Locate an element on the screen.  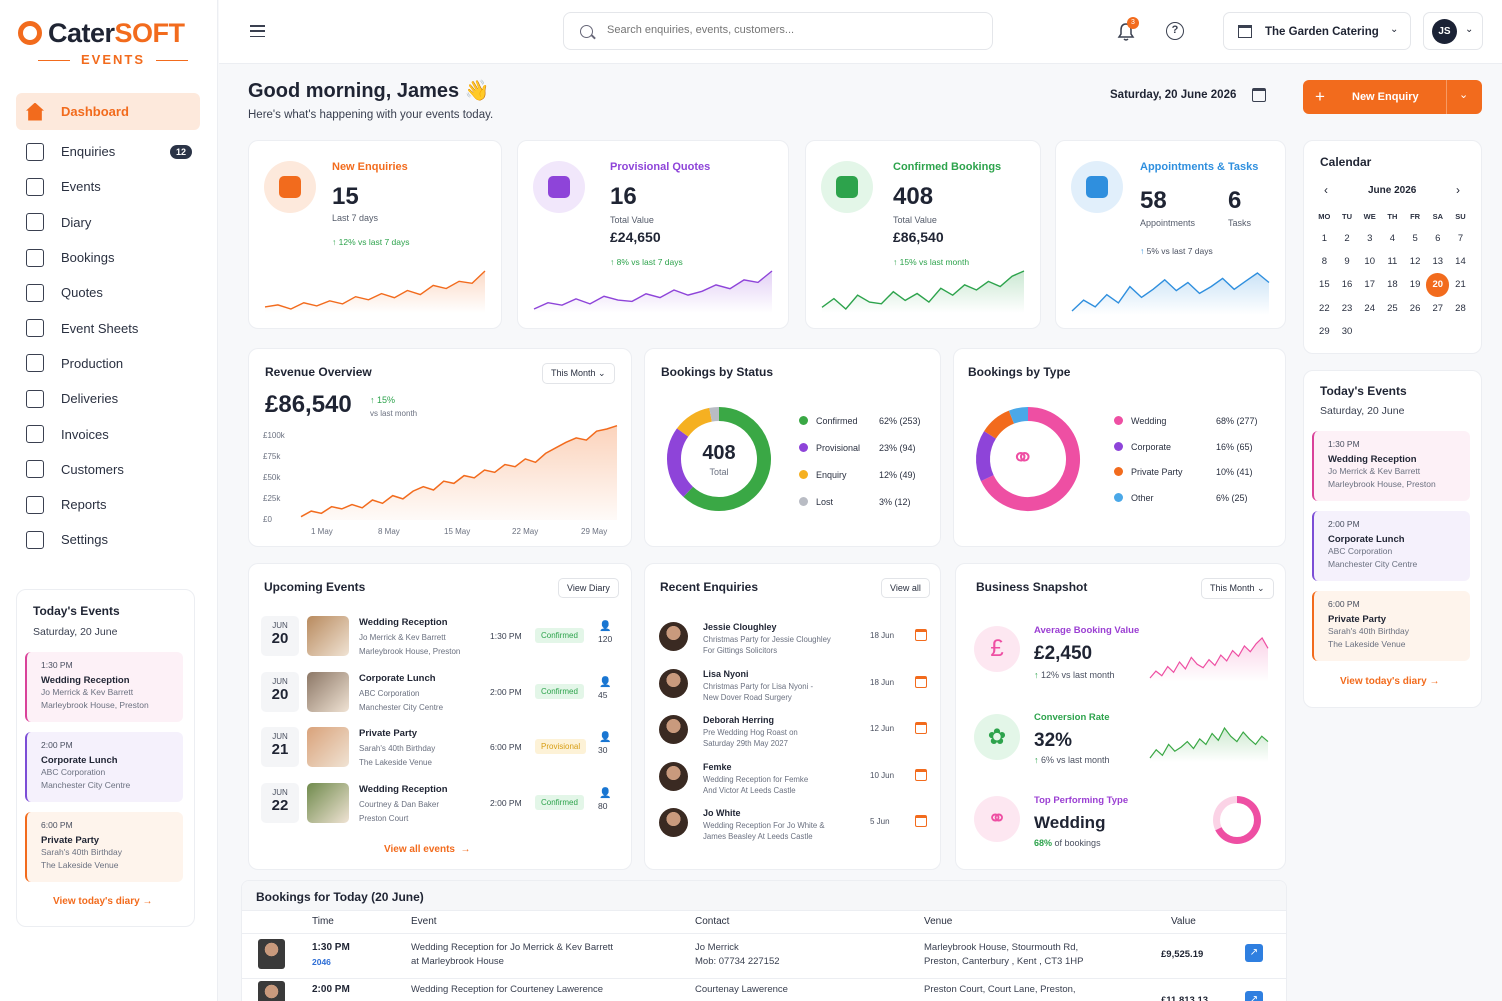
calendar-day: 14 is located at coordinates (1460, 262).